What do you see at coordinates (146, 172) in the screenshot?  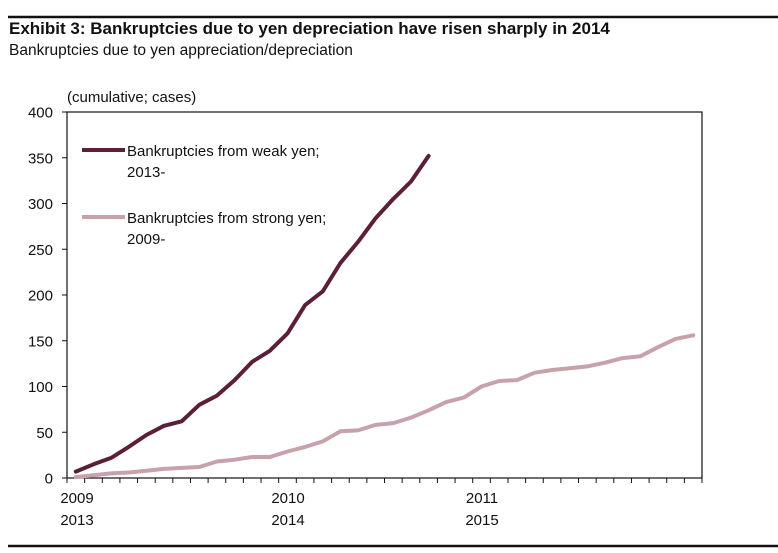 I see `legend-label-weak-yen-line2: 2013-` at bounding box center [146, 172].